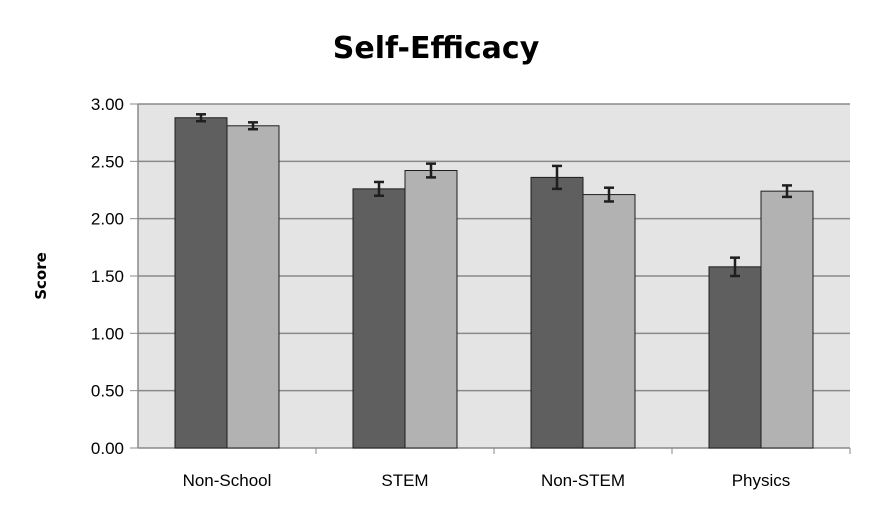 The image size is (872, 506). What do you see at coordinates (107, 391) in the screenshot?
I see `y-tick-label: 0.50` at bounding box center [107, 391].